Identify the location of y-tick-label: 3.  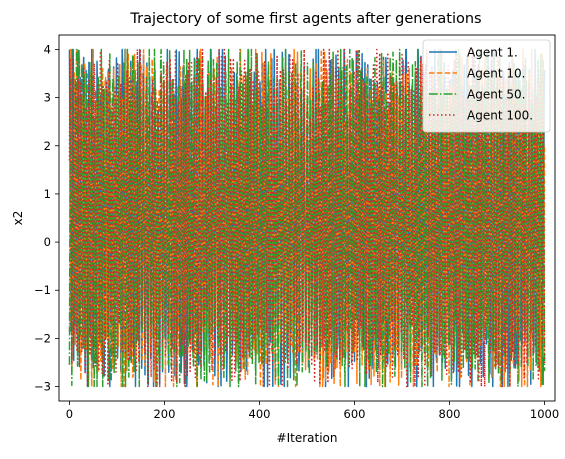
(47, 98).